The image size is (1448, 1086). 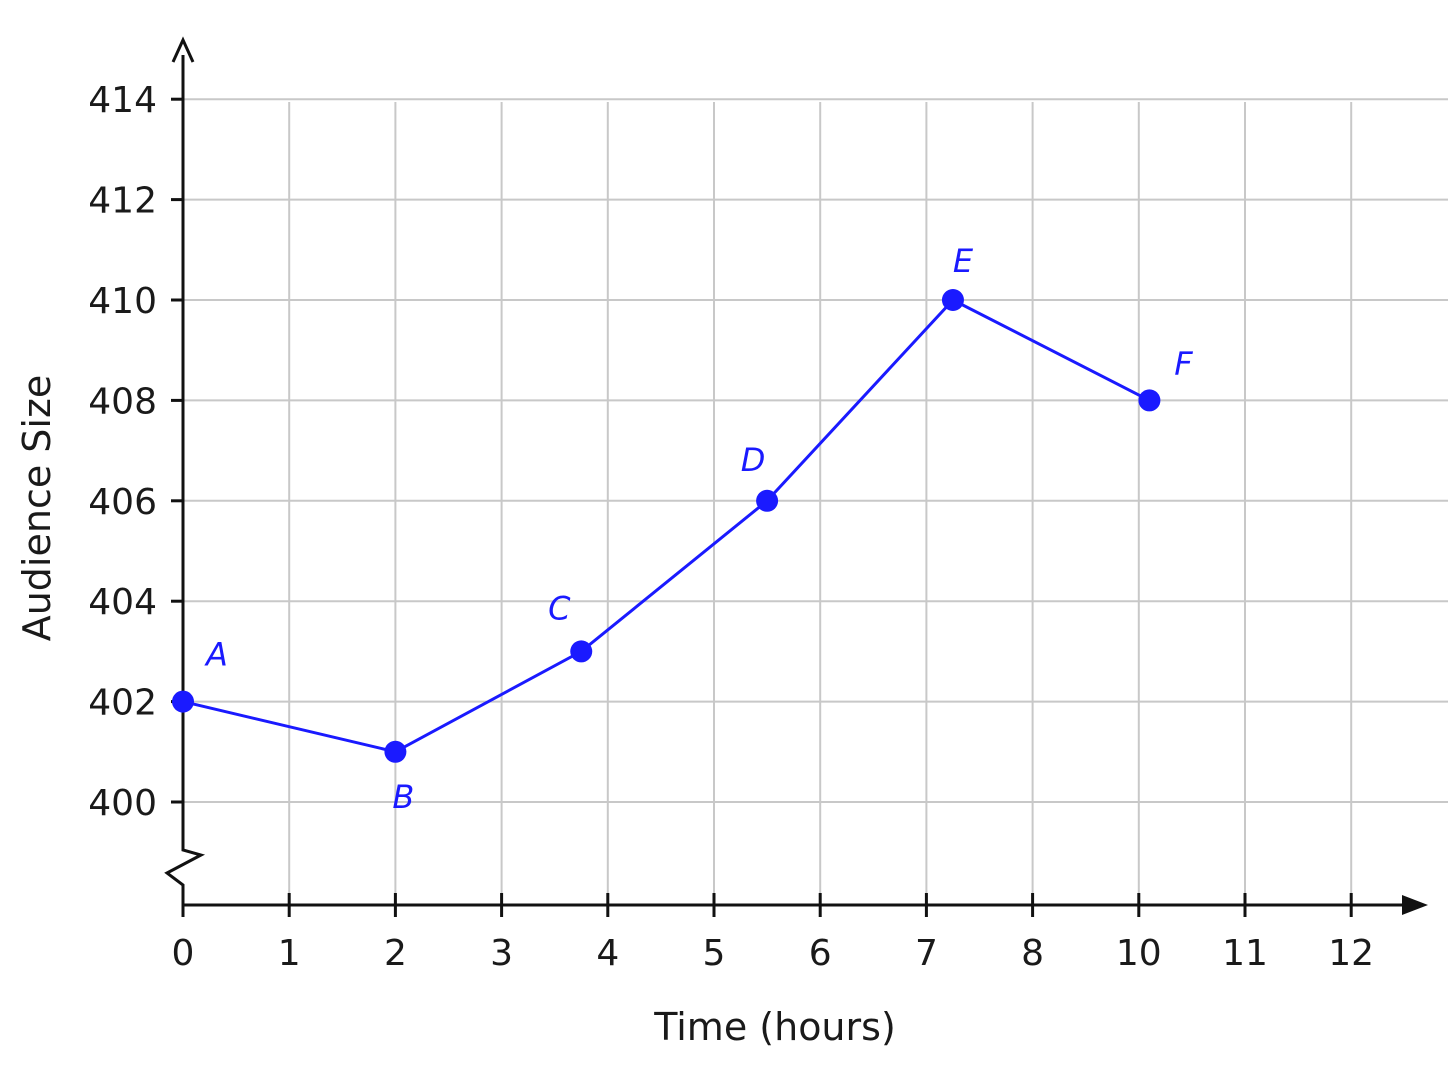 What do you see at coordinates (37, 508) in the screenshot?
I see `y-axis-title: Audience Size` at bounding box center [37, 508].